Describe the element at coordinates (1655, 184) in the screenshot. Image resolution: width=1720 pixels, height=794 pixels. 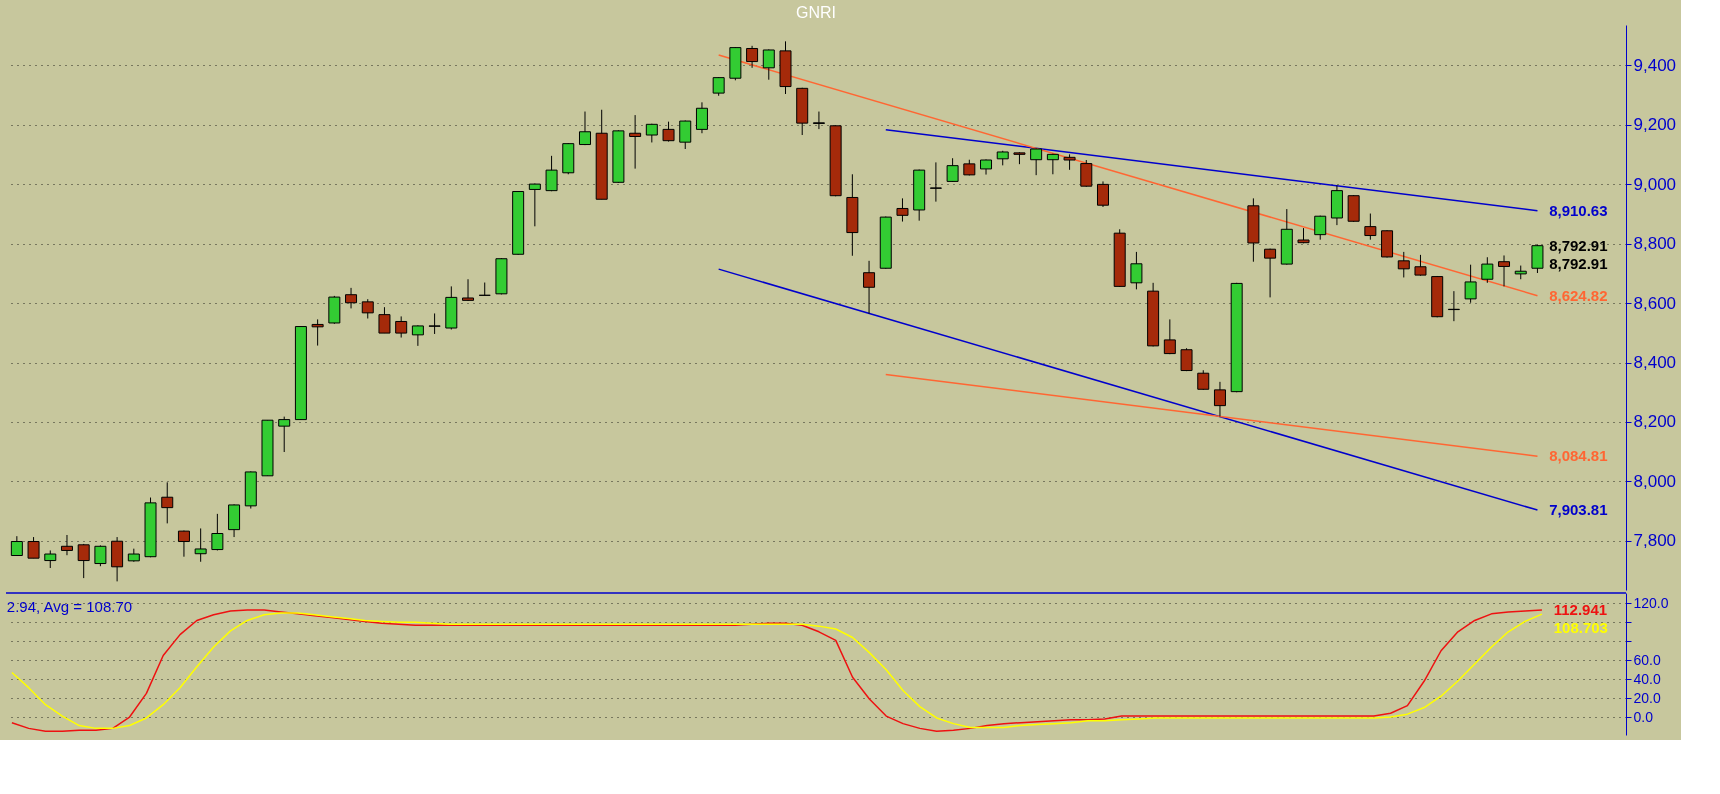
I see `y-tick-label: 9,000` at that location.